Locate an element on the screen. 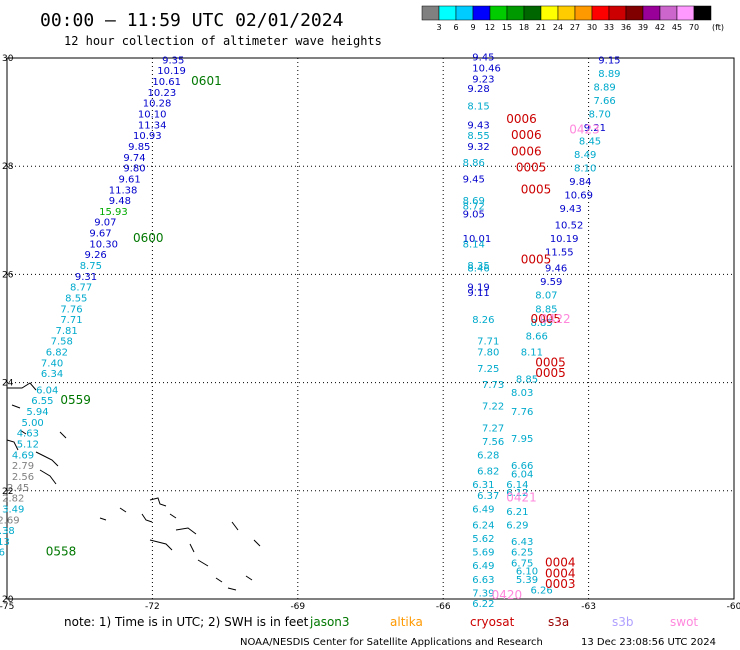 This screenshot has width=740, height=650. swh-value: 9.84 is located at coordinates (580, 182).